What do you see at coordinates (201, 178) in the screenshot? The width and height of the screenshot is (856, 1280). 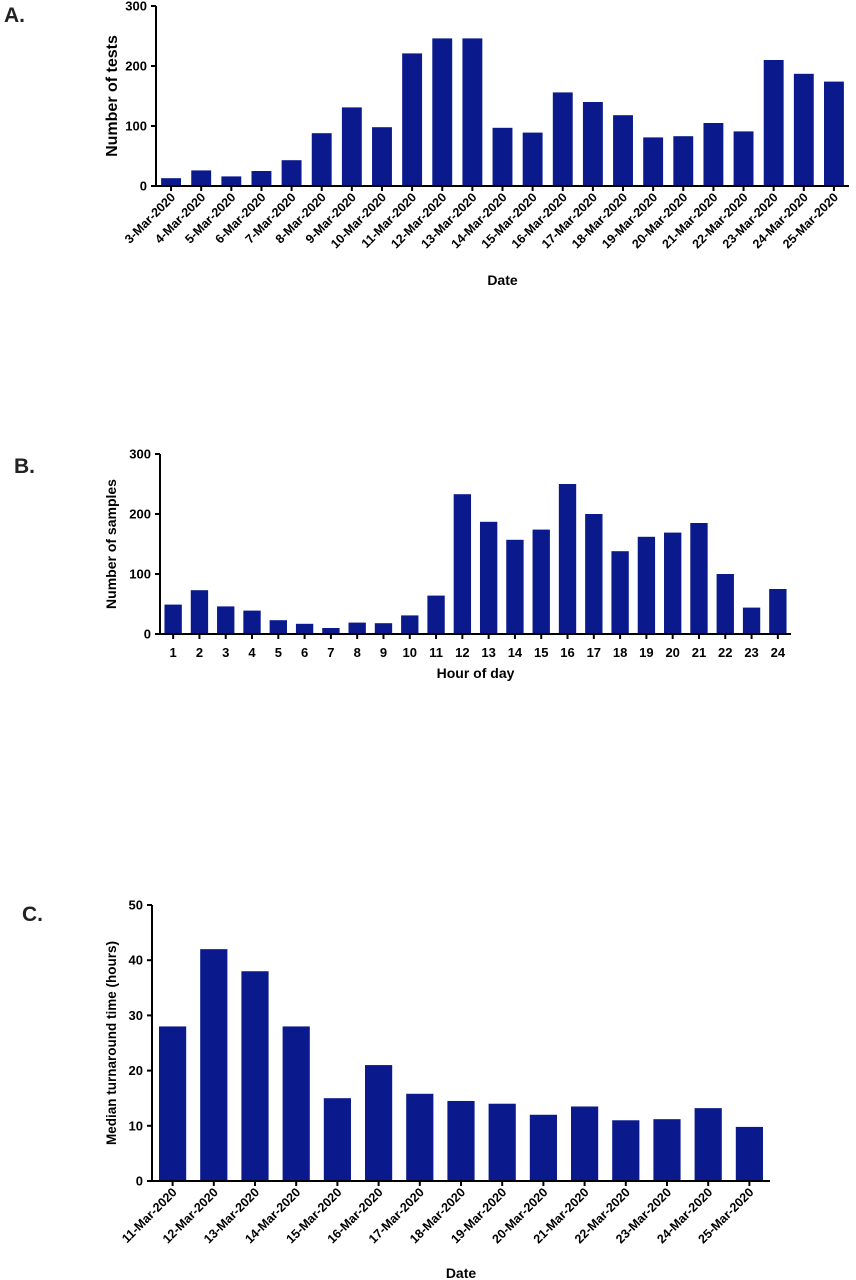 I see `bar-4-Mar-2020` at bounding box center [201, 178].